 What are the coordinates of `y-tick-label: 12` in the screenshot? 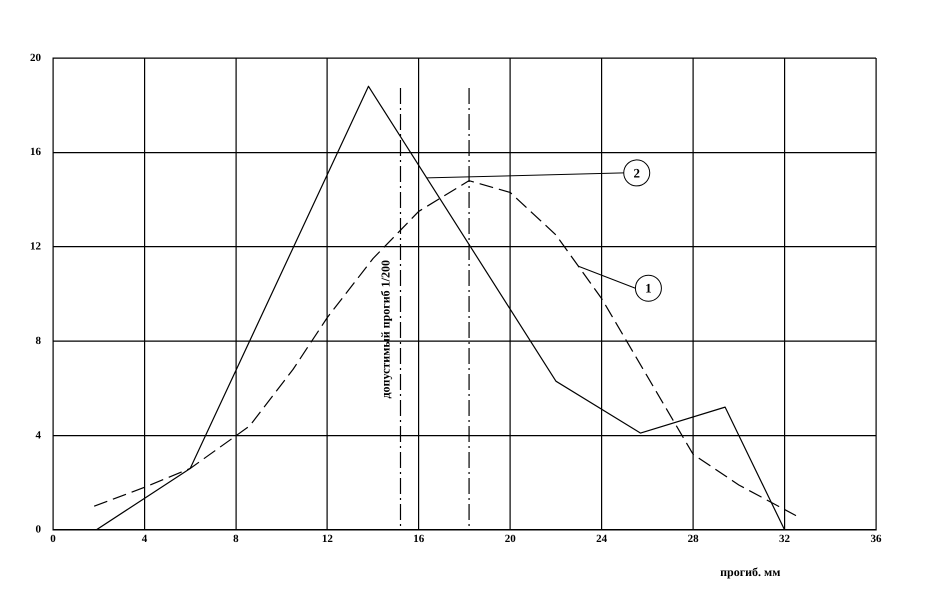 It's located at (36, 246).